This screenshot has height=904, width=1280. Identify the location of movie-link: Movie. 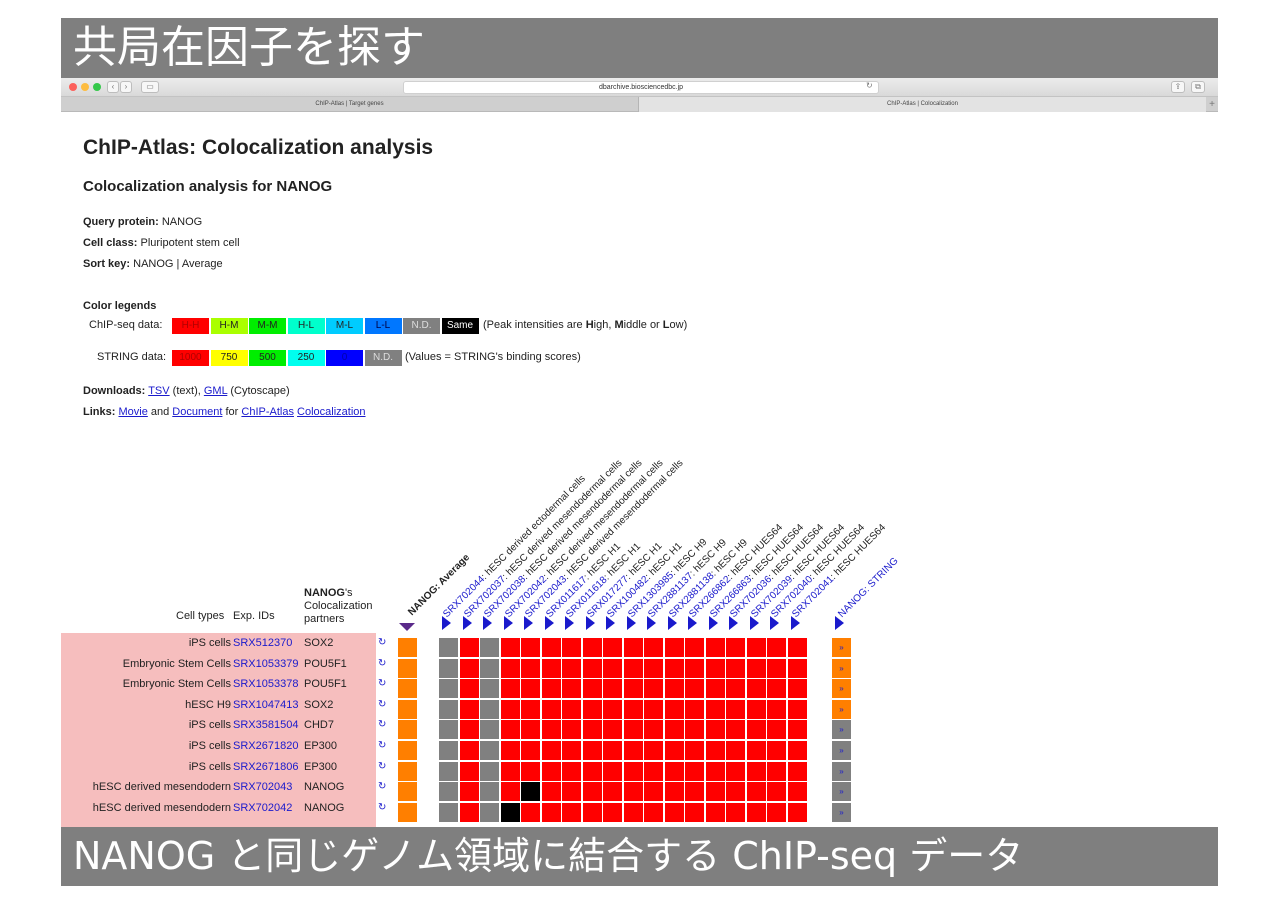
(133, 412).